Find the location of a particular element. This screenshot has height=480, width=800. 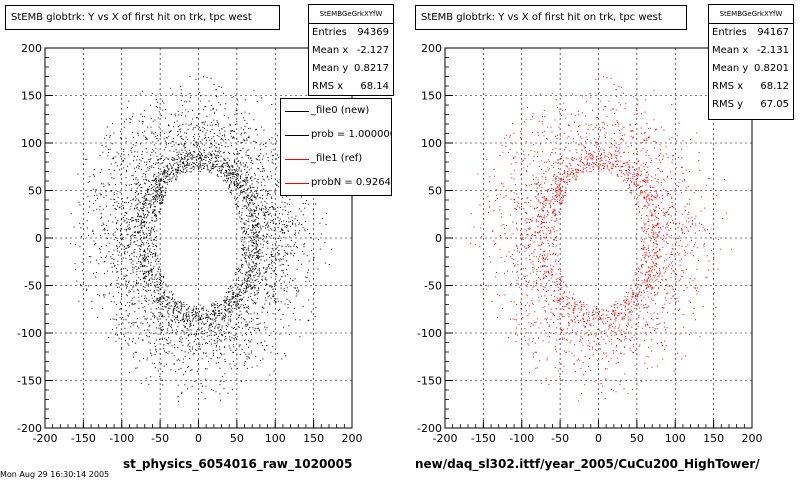

left-stats-row: Mean y 0.8217 is located at coordinates (350, 68).